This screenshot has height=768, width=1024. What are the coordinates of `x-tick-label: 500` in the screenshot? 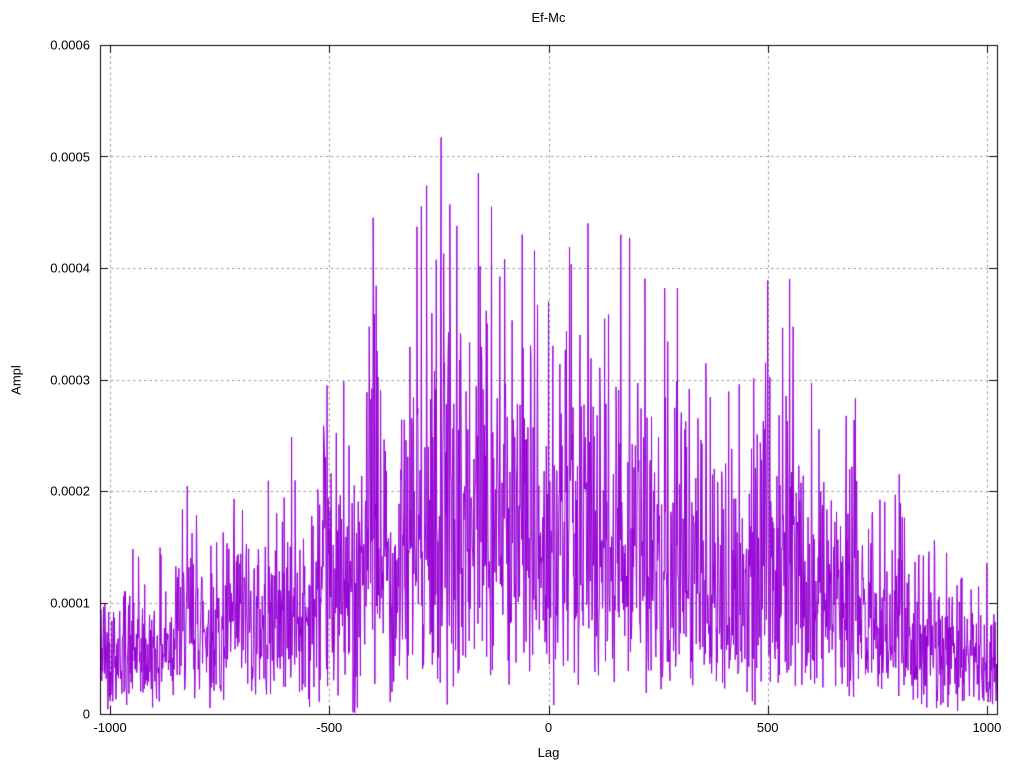 It's located at (767, 727).